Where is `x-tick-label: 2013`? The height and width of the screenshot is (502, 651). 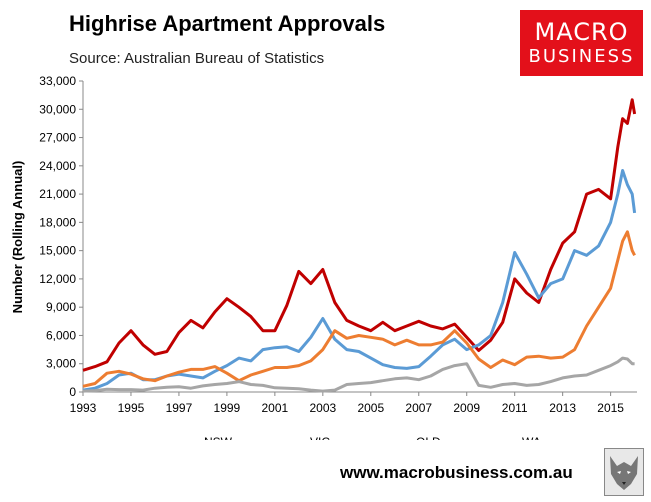 x-tick-label: 2013 is located at coordinates (562, 408).